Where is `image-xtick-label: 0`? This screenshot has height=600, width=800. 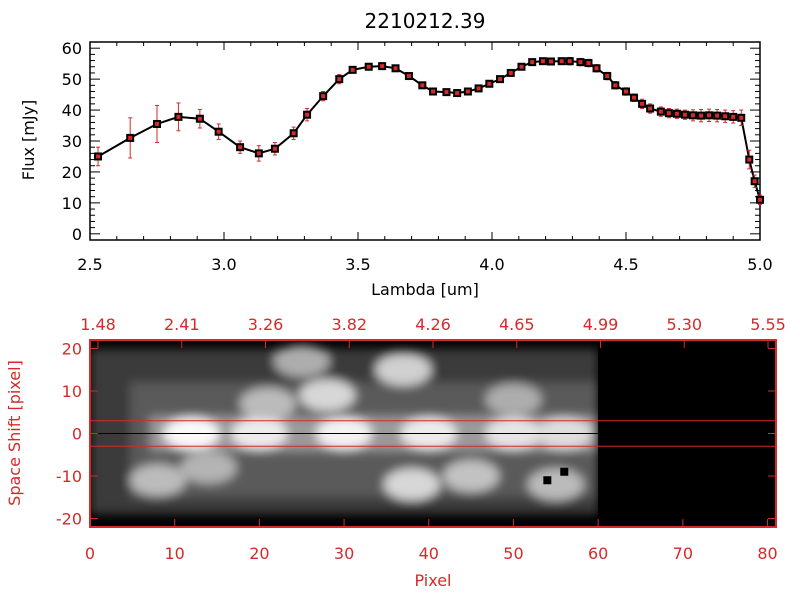
image-xtick-label: 0 is located at coordinates (90, 553).